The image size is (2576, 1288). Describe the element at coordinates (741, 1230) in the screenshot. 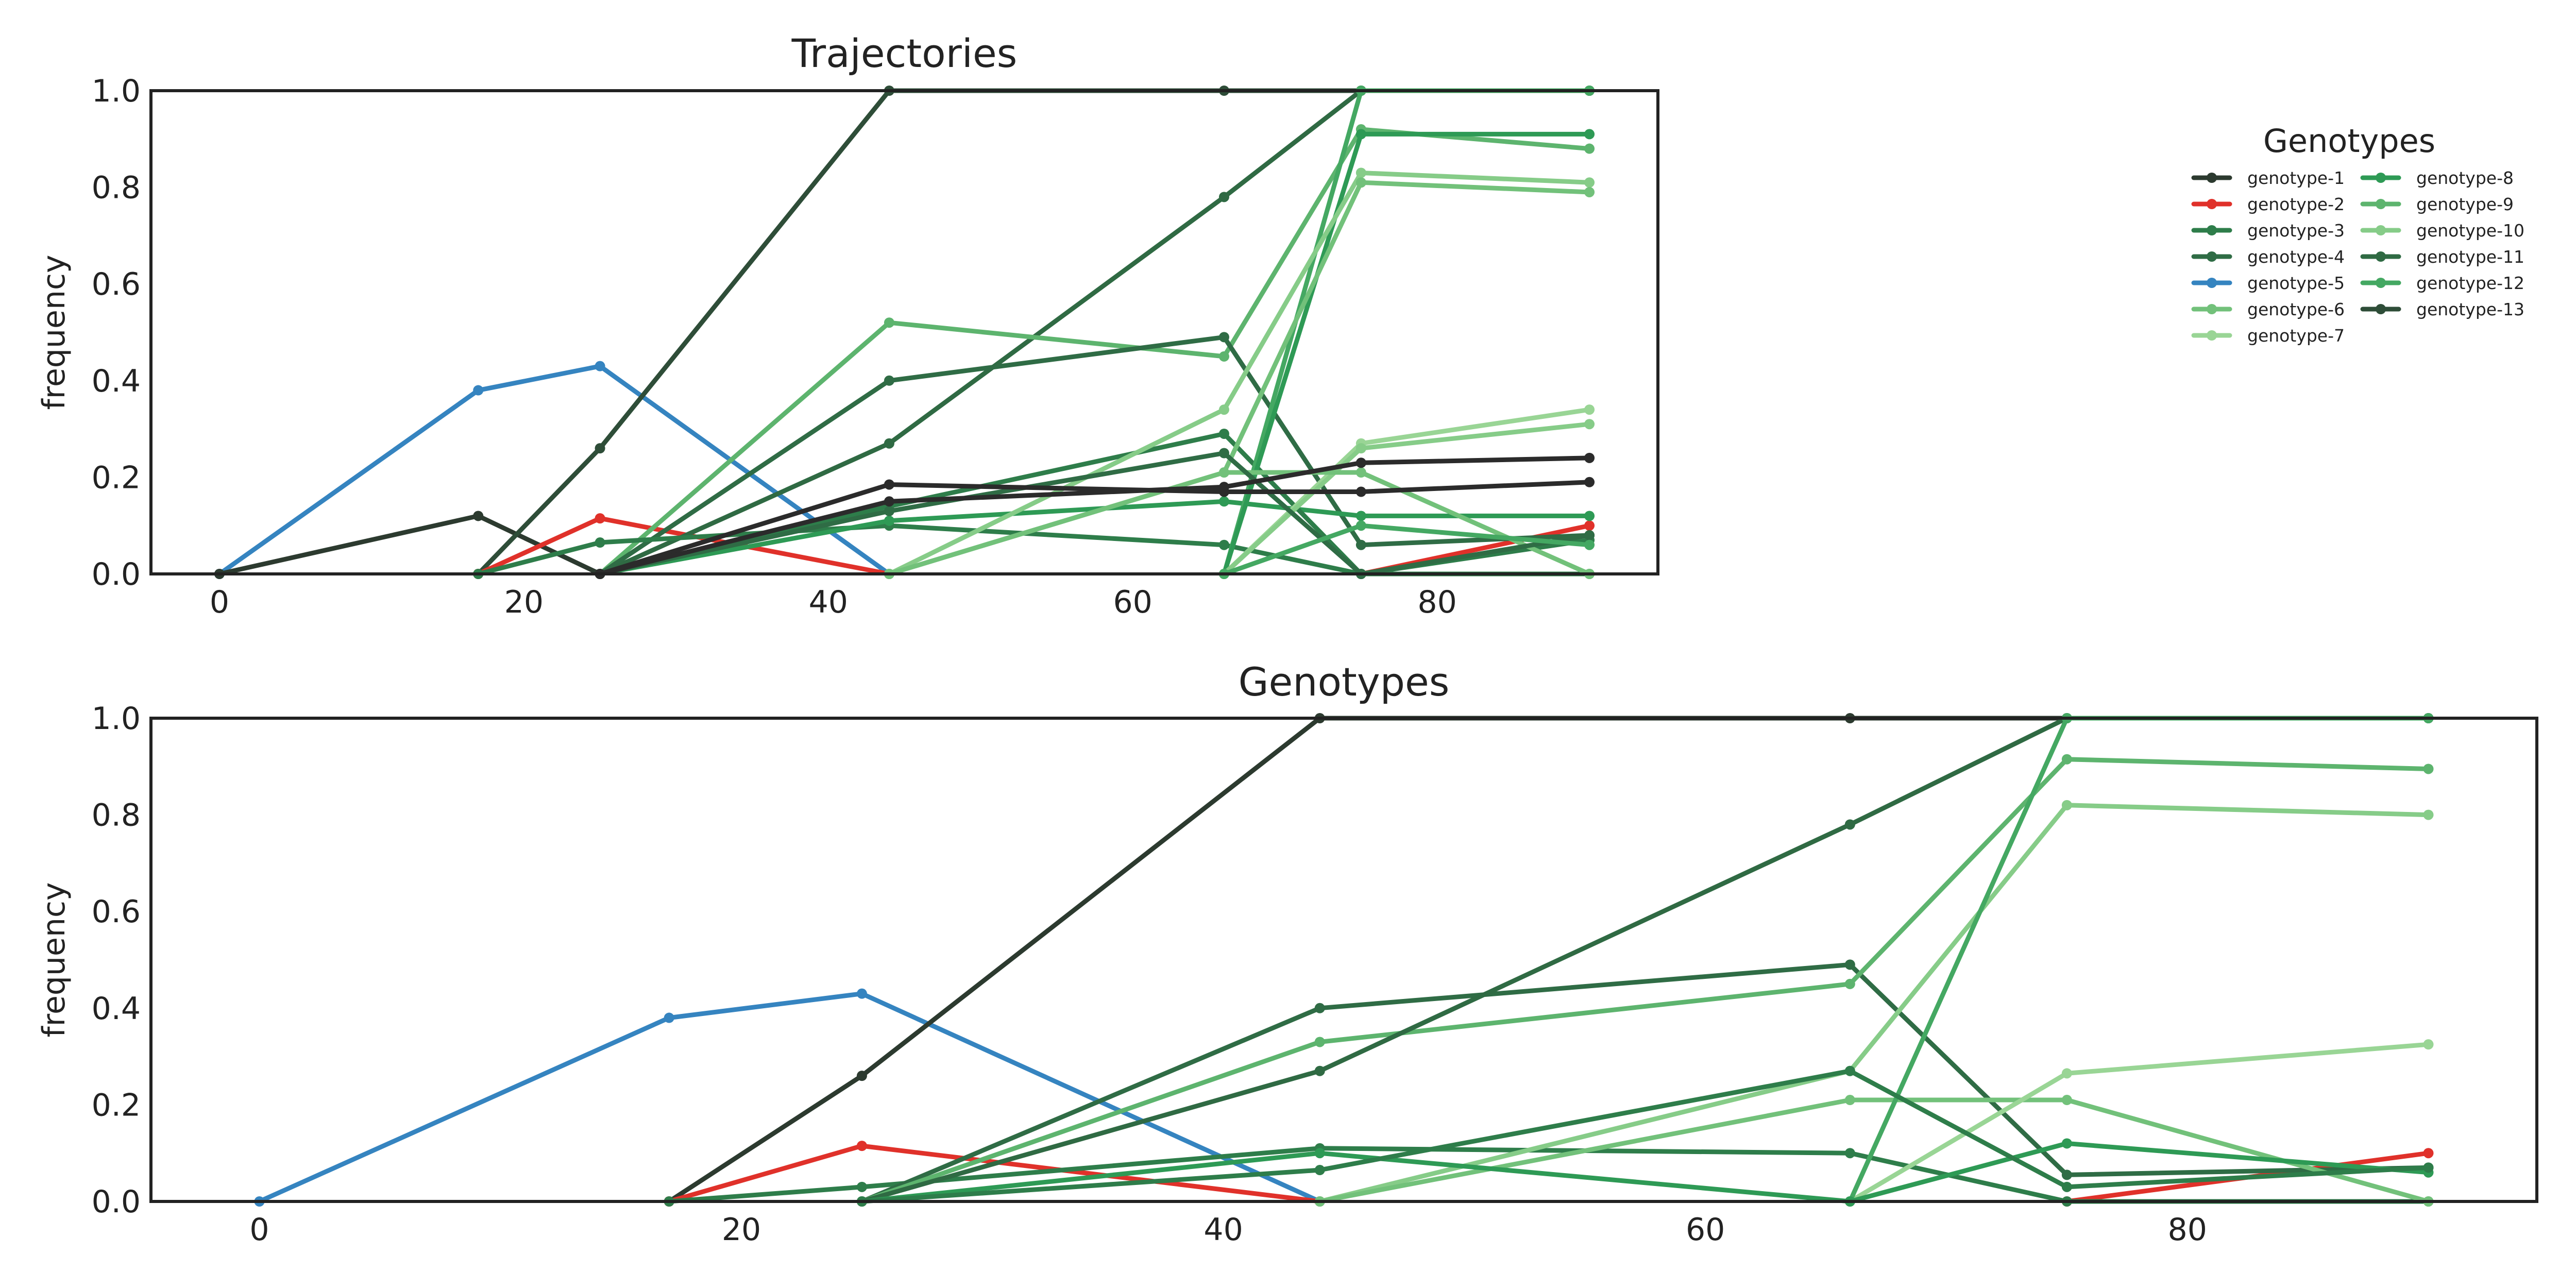

I see `genotypes-x-tick-label: 20` at that location.